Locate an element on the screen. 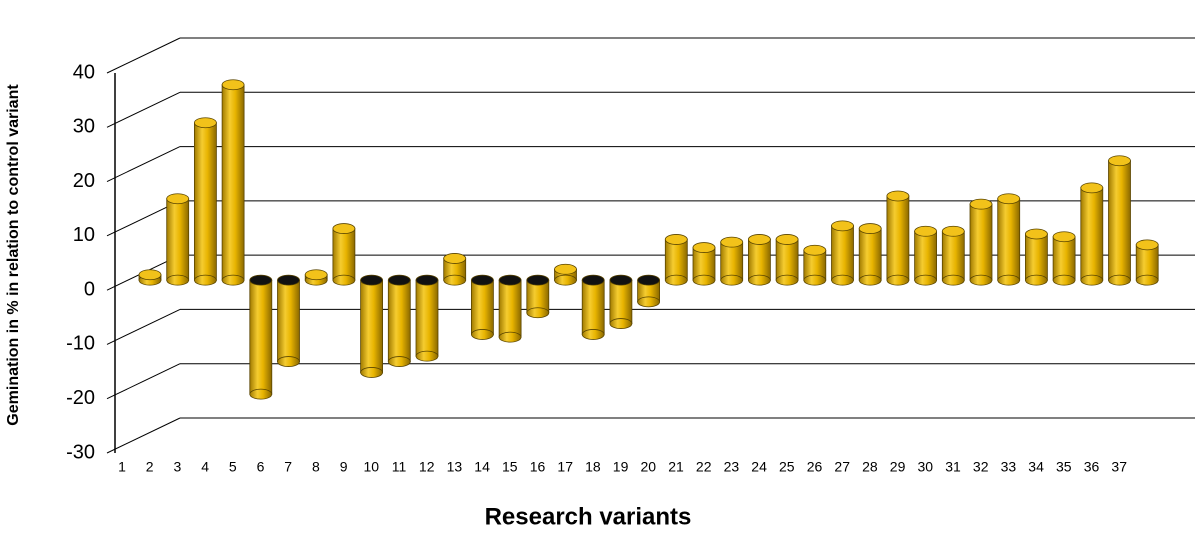 This screenshot has width=1200, height=547. x-tick-label: 26 is located at coordinates (815, 467).